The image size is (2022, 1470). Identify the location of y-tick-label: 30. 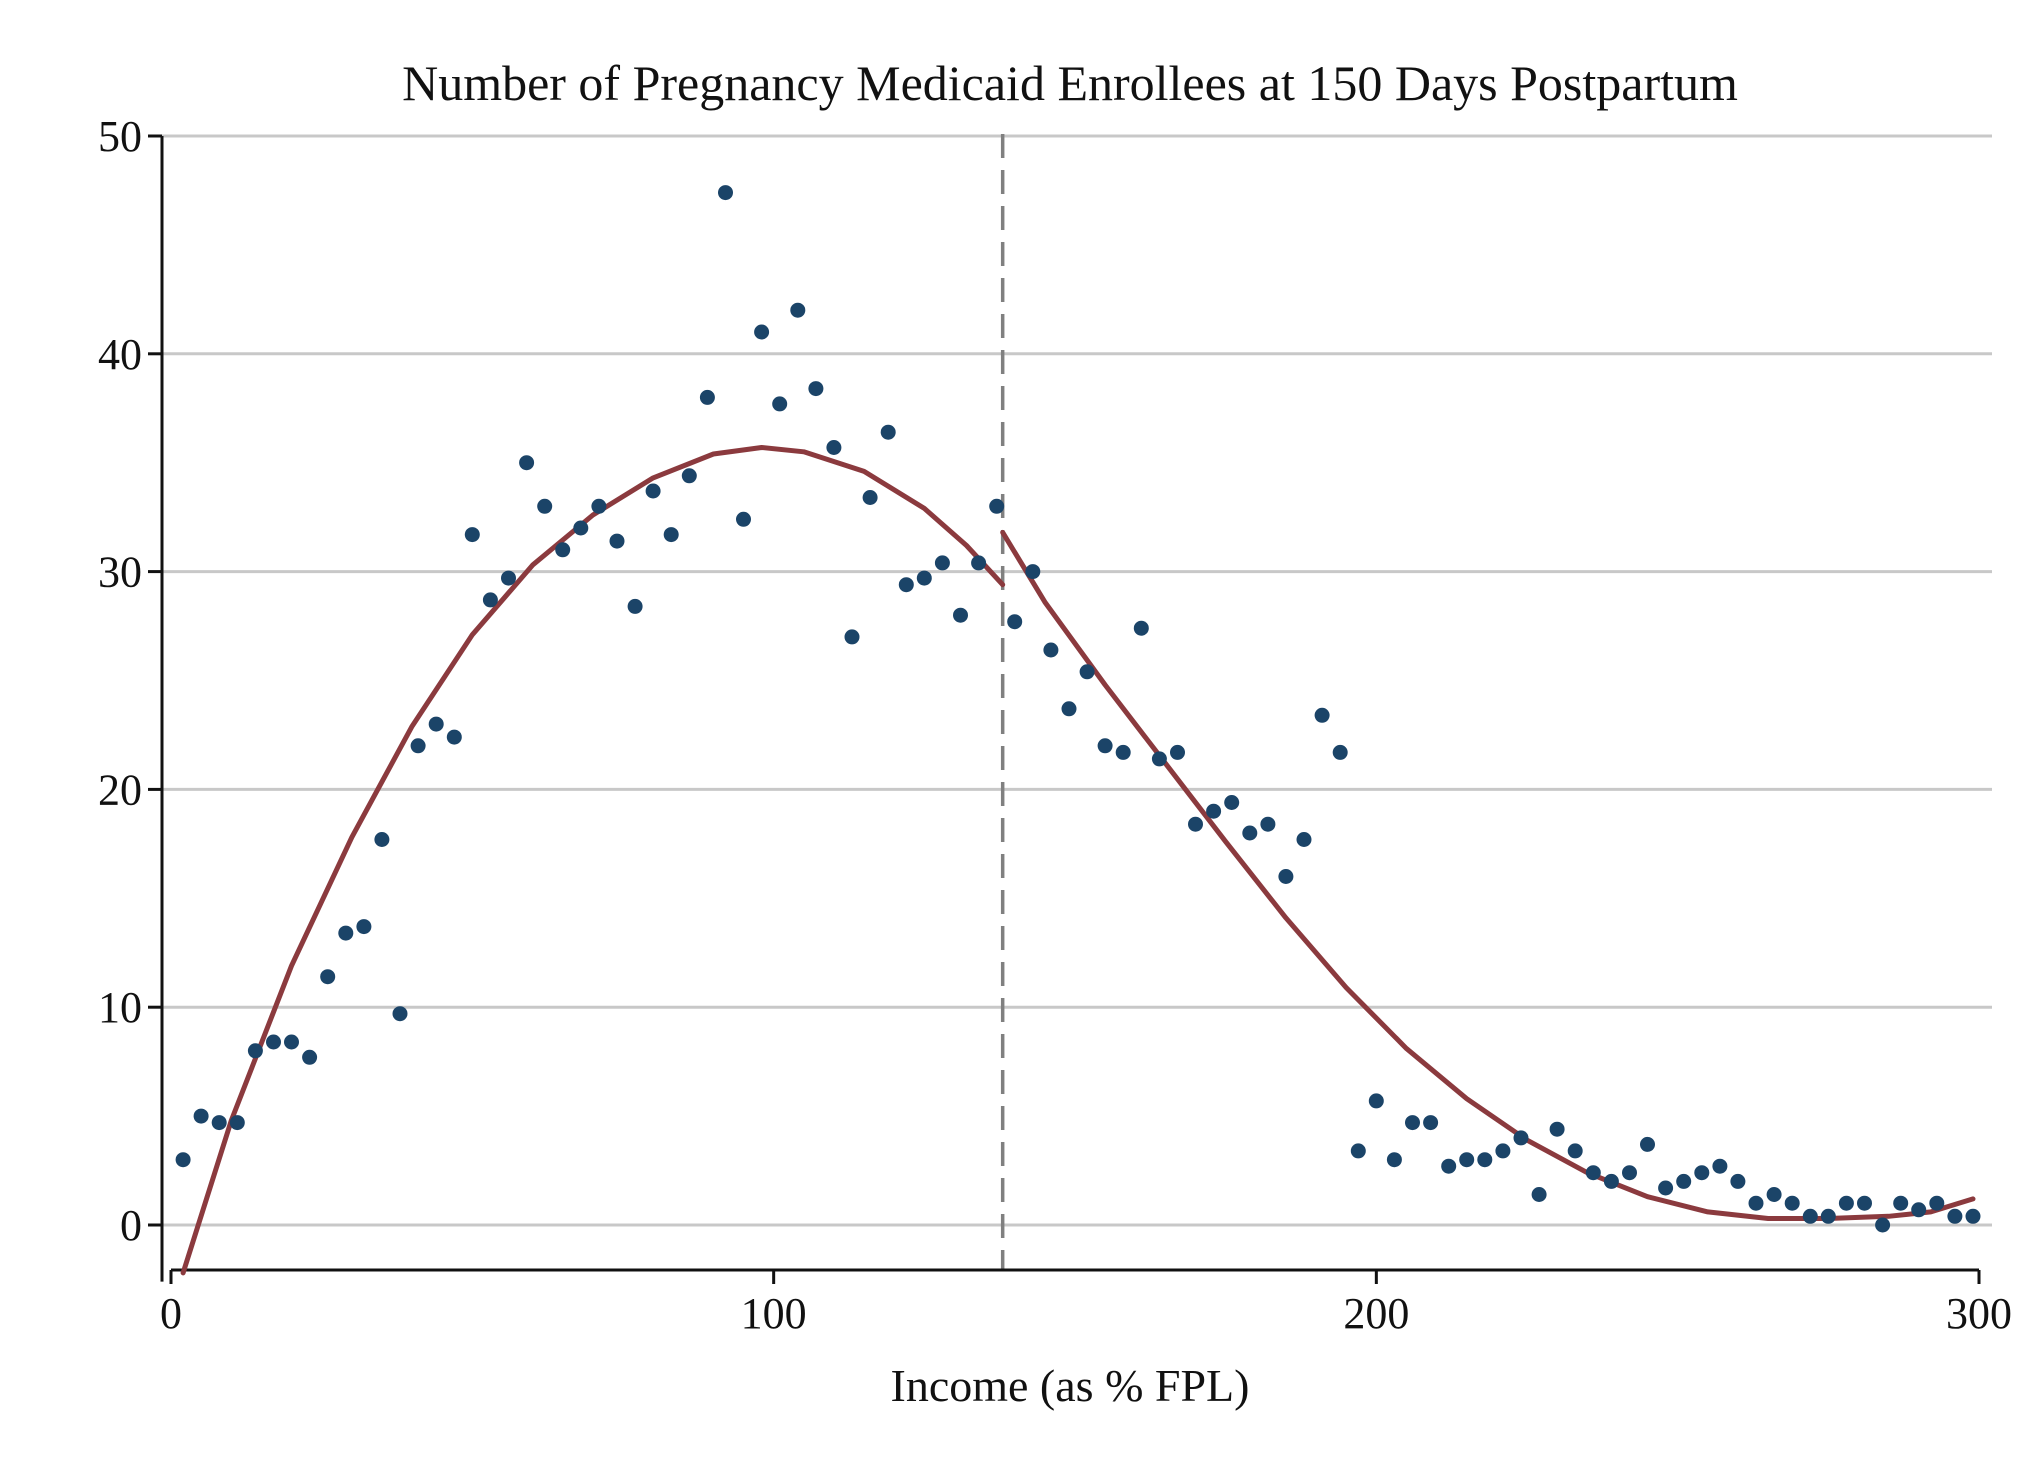
(120, 572).